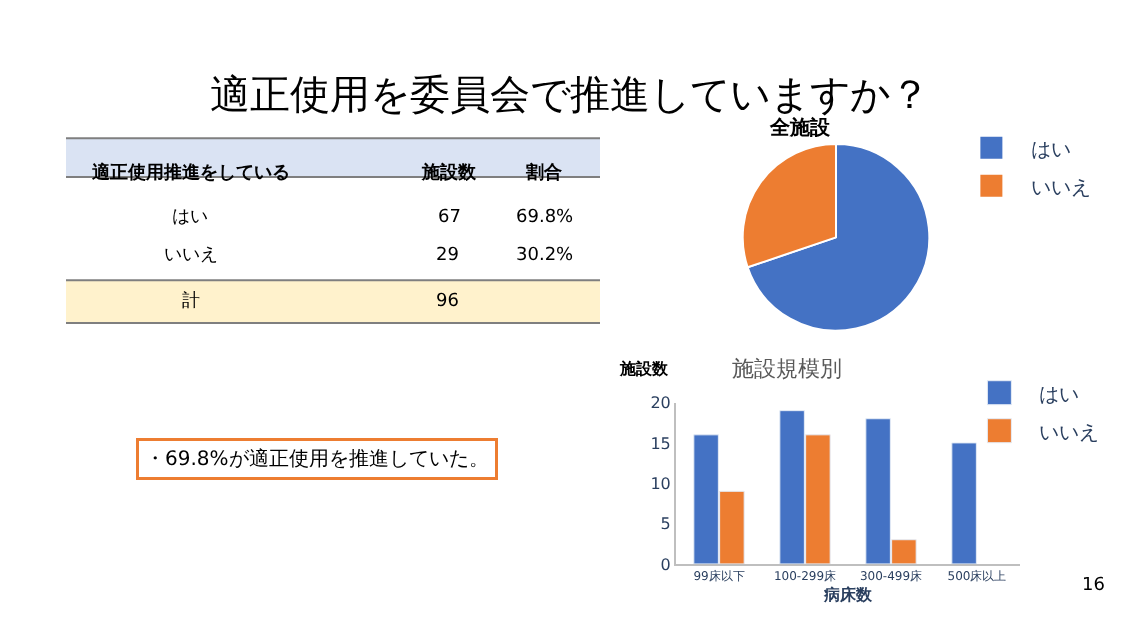 The height and width of the screenshot is (640, 1138). What do you see at coordinates (665, 524) in the screenshot?
I see `y-tick-label: 5` at bounding box center [665, 524].